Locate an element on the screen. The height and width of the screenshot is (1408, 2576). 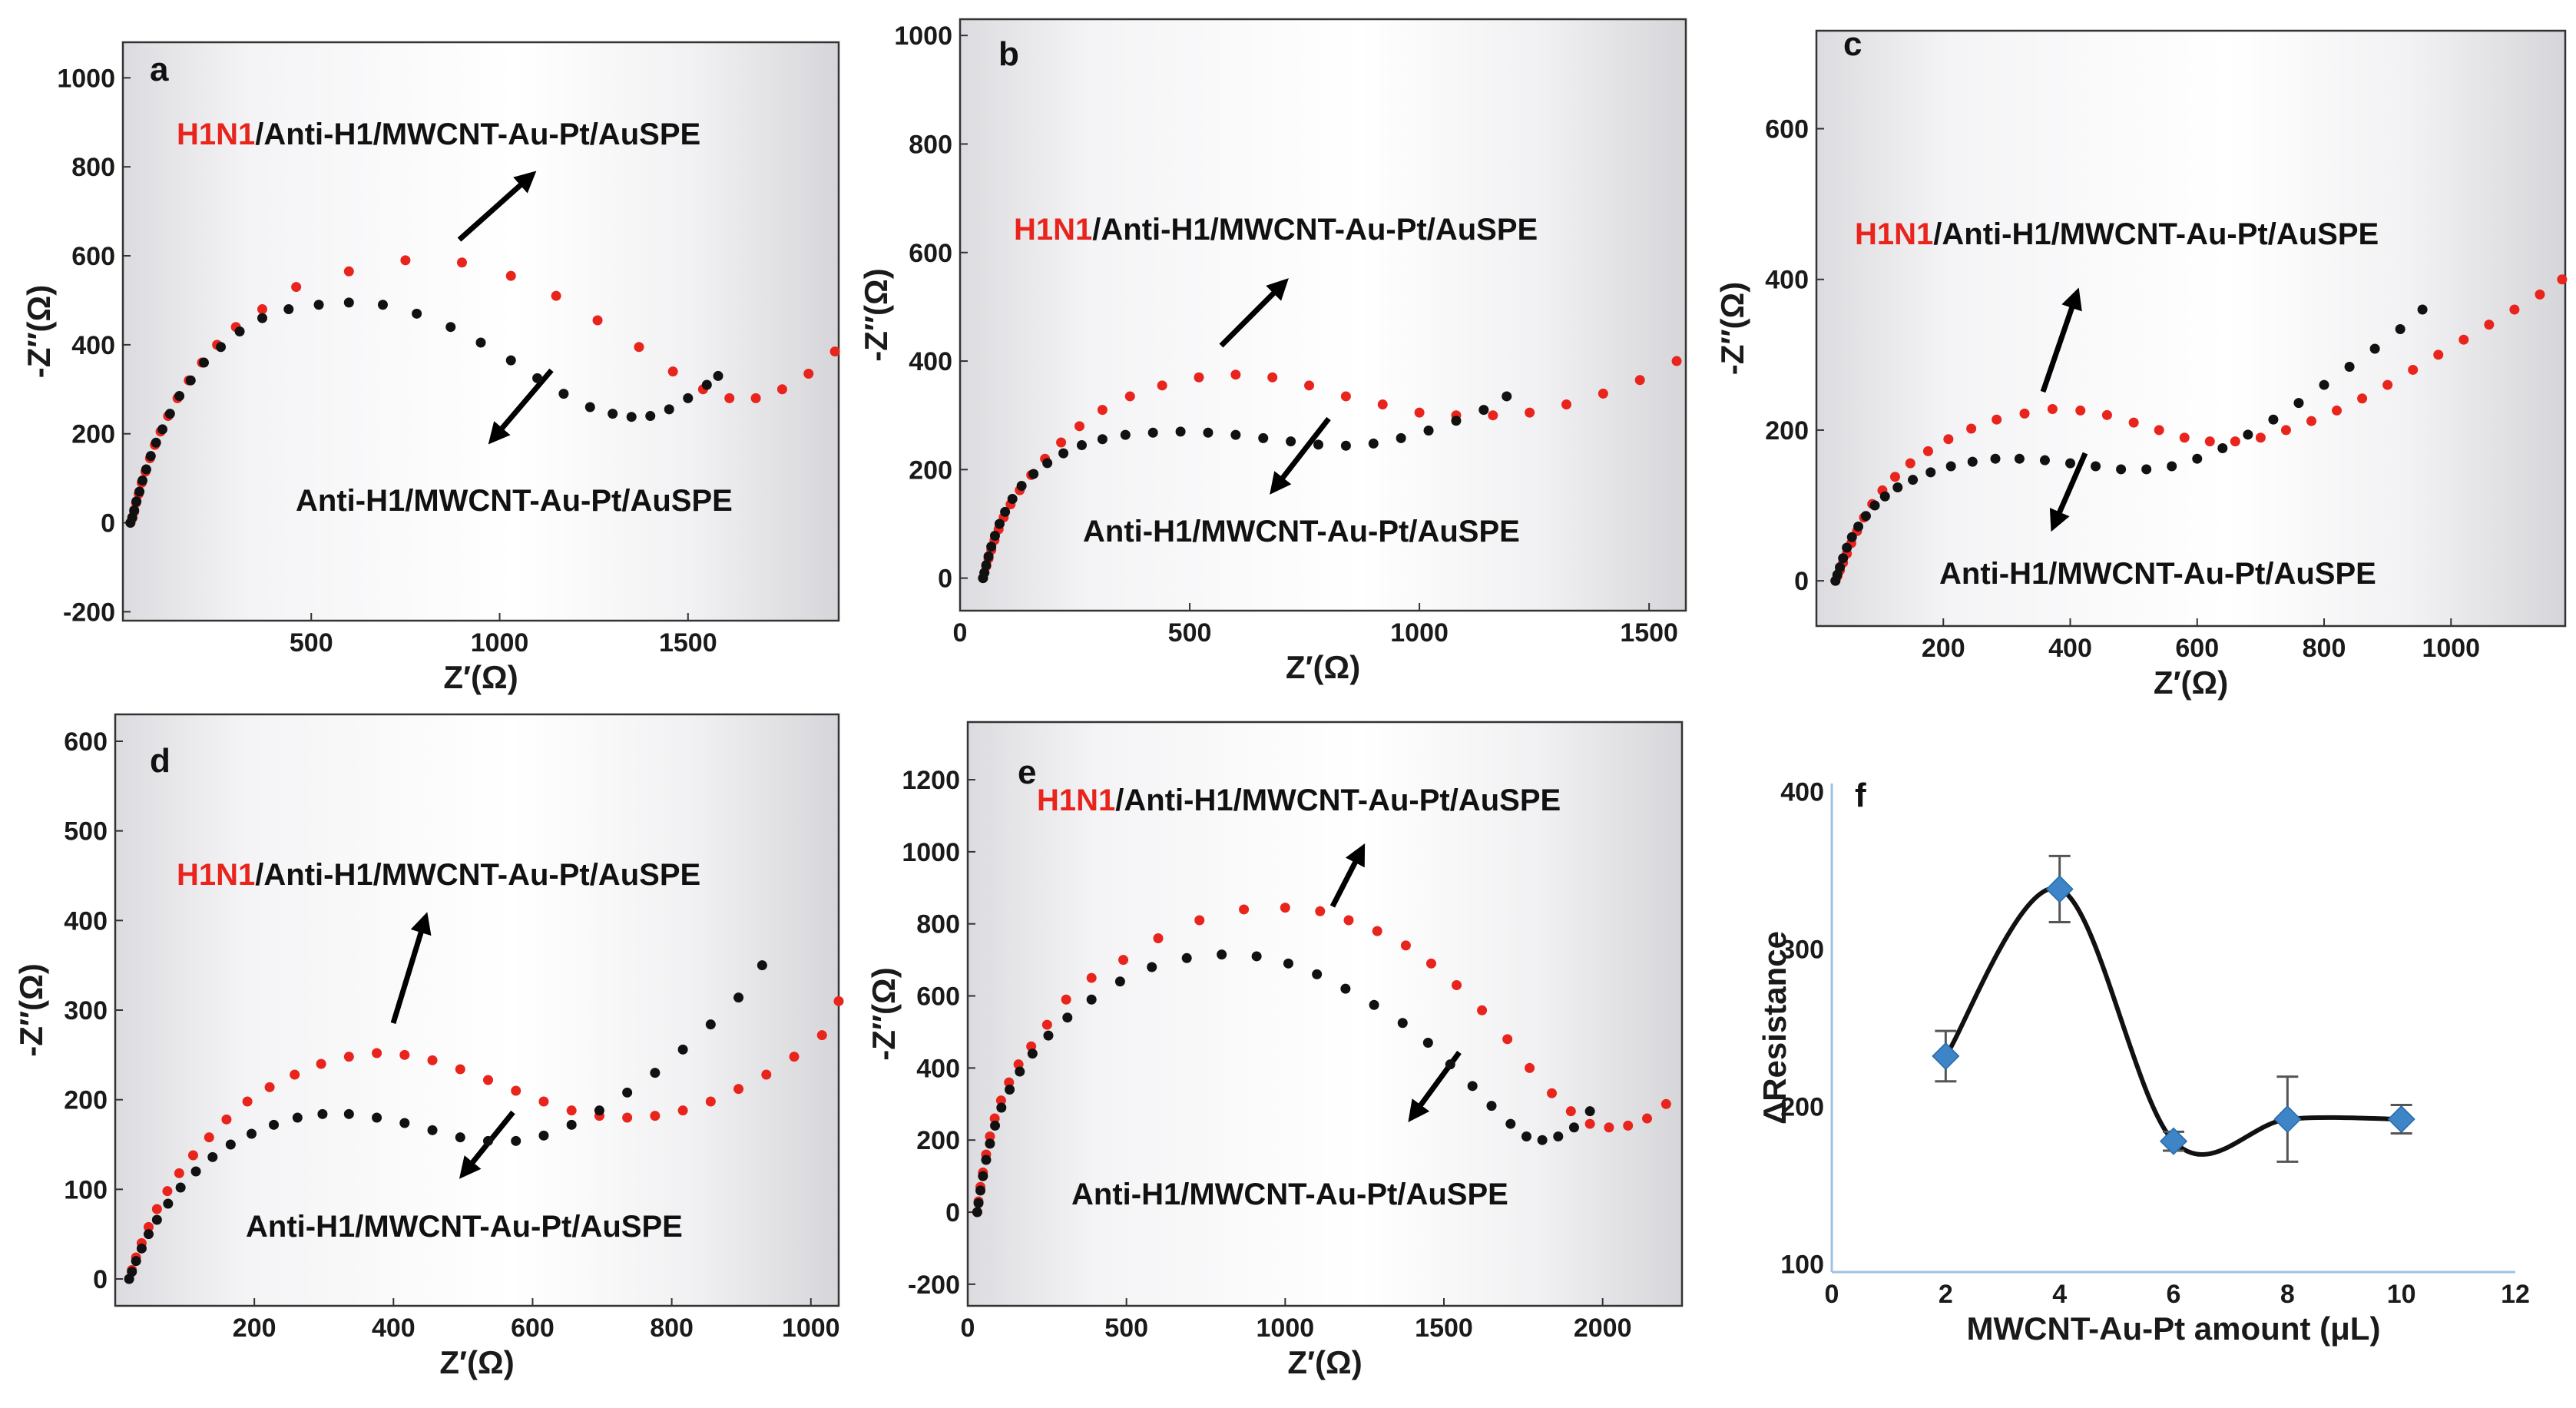
x-tick-label: 6 is located at coordinates (2174, 1294).